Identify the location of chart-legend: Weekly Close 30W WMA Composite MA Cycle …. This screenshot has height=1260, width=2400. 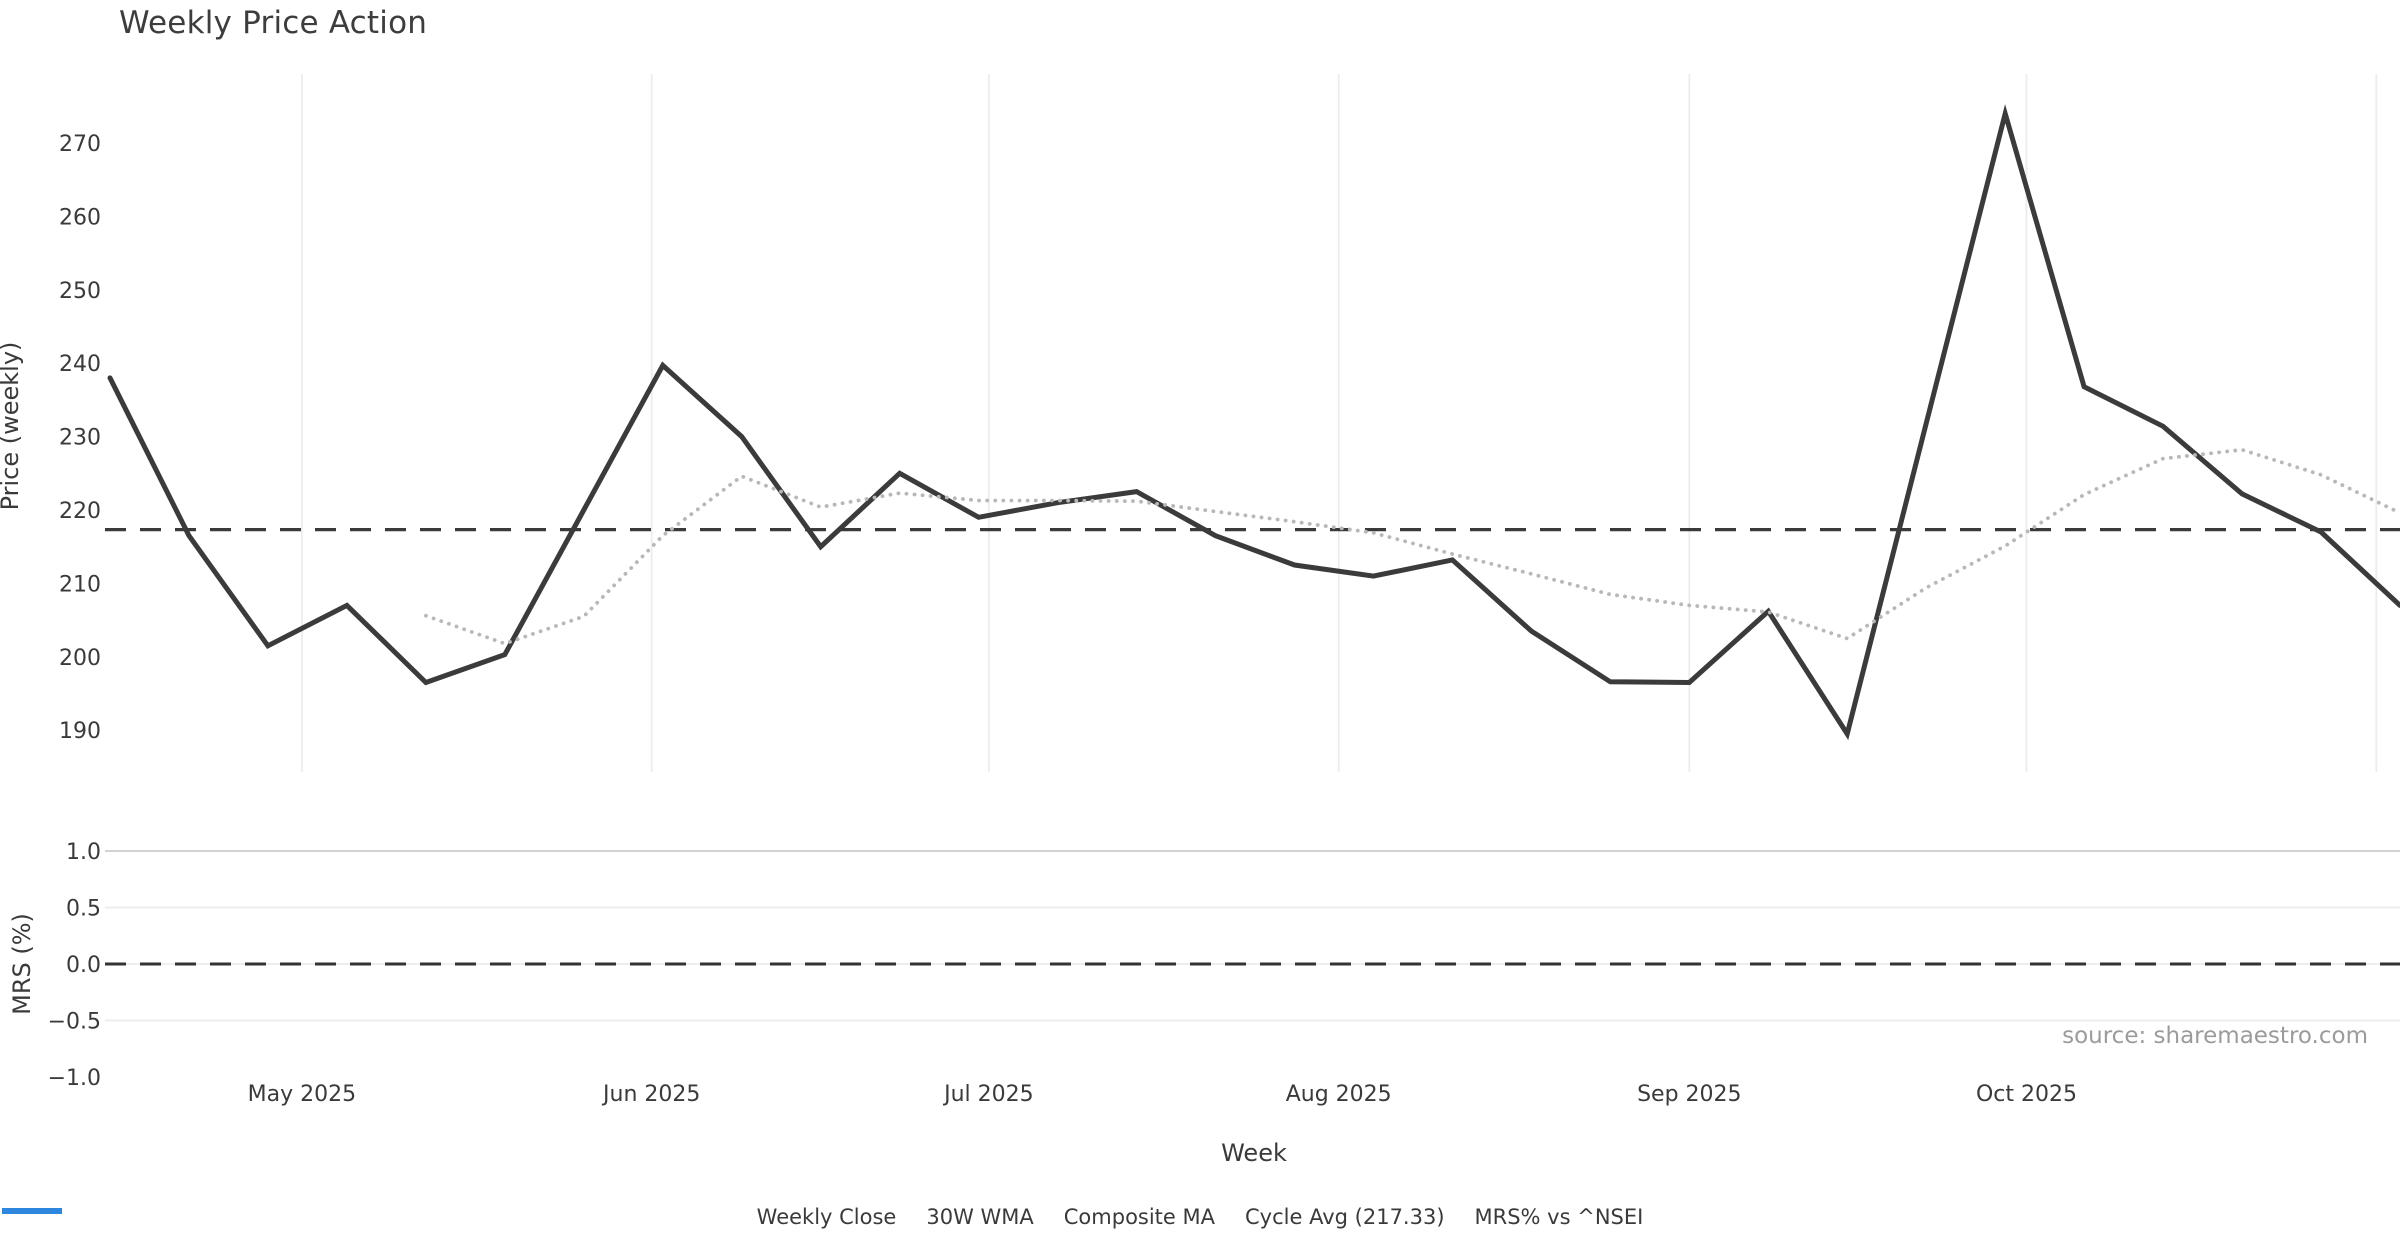
(1200, 1217).